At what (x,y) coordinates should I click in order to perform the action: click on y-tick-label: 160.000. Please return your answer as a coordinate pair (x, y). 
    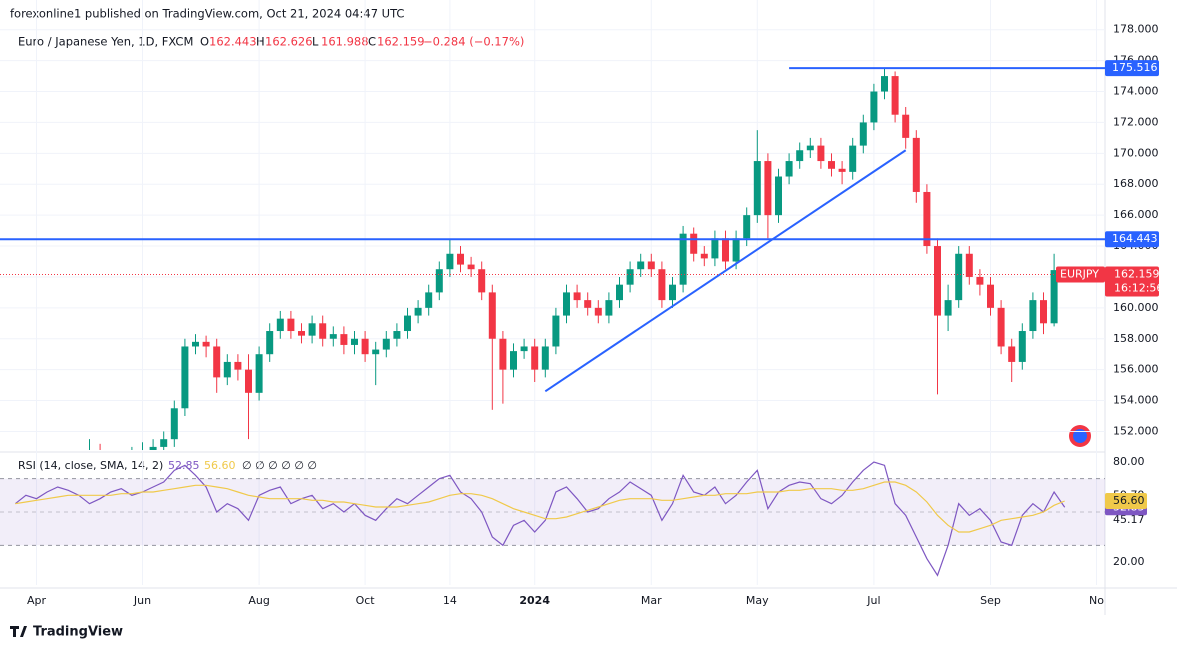
    Looking at the image, I should click on (1136, 307).